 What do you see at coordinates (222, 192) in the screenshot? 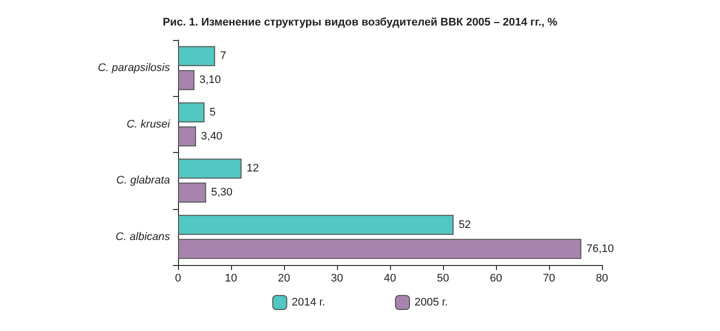
I see `data-label: 5,30` at bounding box center [222, 192].